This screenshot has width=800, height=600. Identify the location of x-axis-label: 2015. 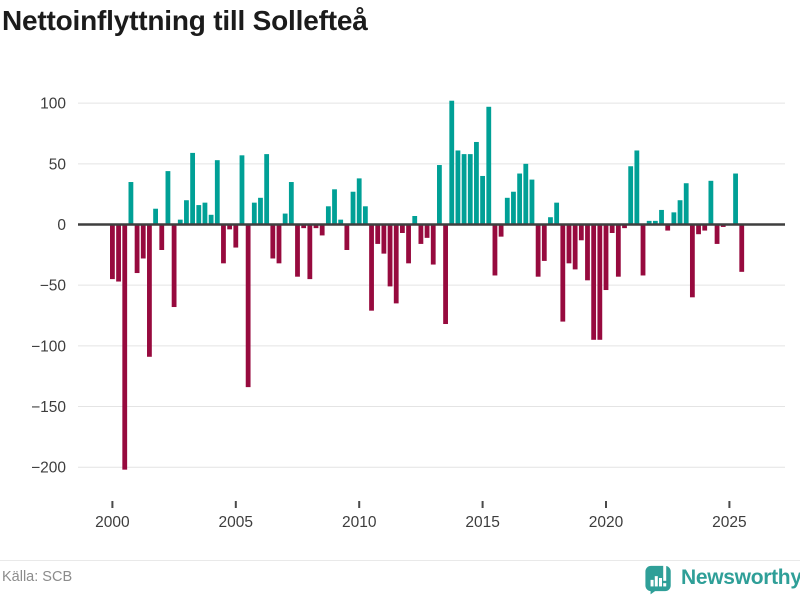
(482, 522).